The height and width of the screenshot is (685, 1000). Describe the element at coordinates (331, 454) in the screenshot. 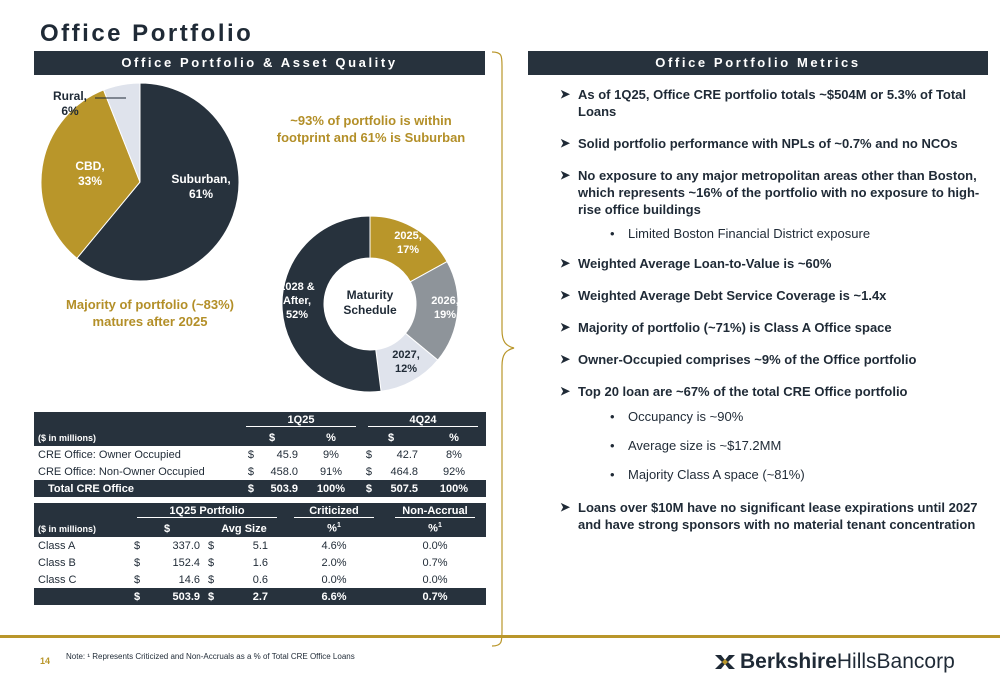

I see `percent: 9%` at that location.